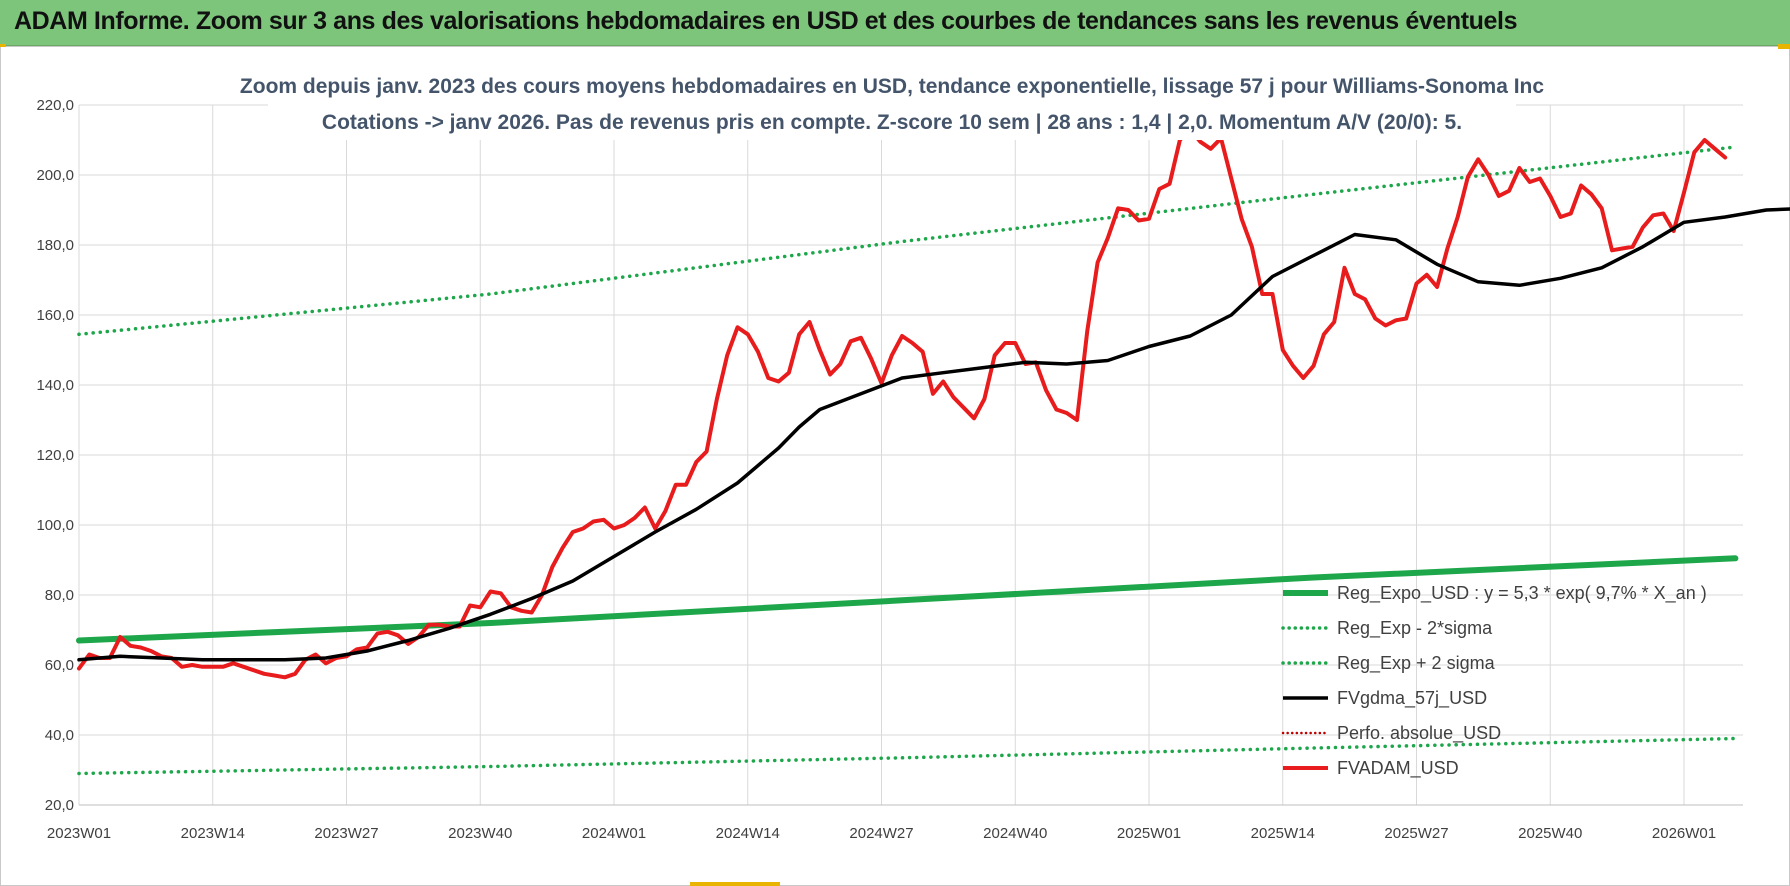 The height and width of the screenshot is (886, 1790). I want to click on x-tick-label: 2024W01, so click(614, 833).